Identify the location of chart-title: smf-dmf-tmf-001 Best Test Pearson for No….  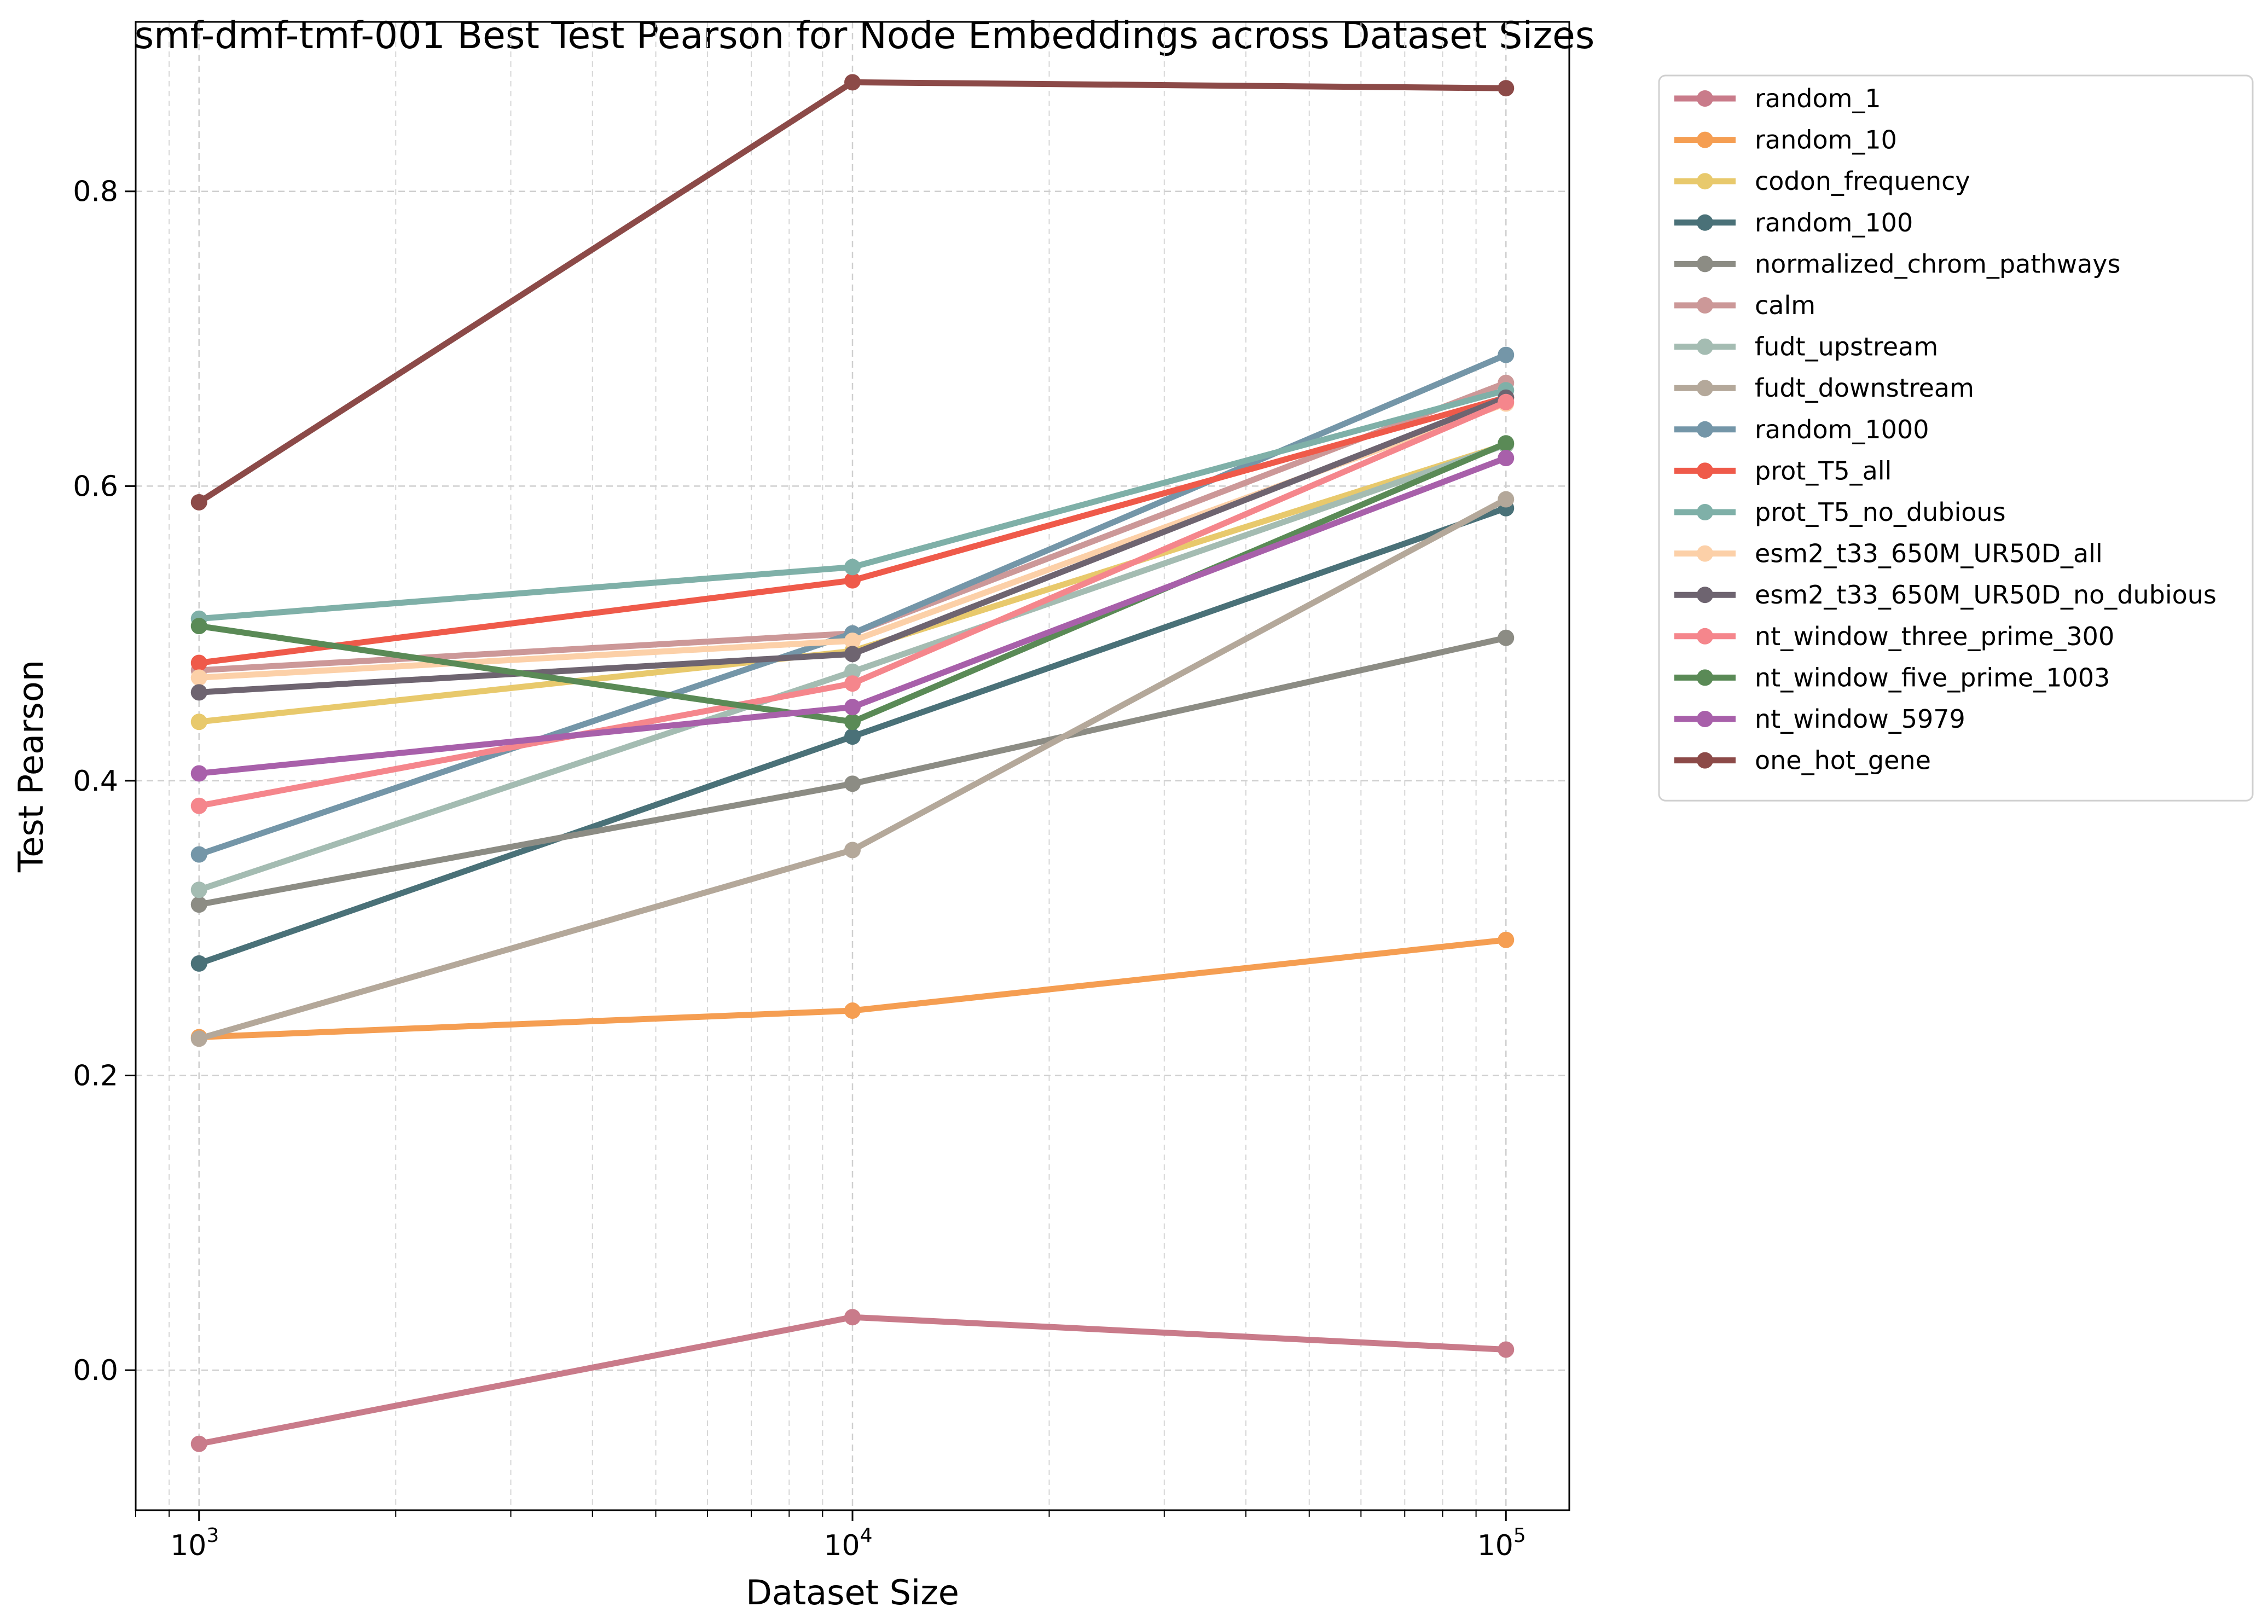
(865, 35).